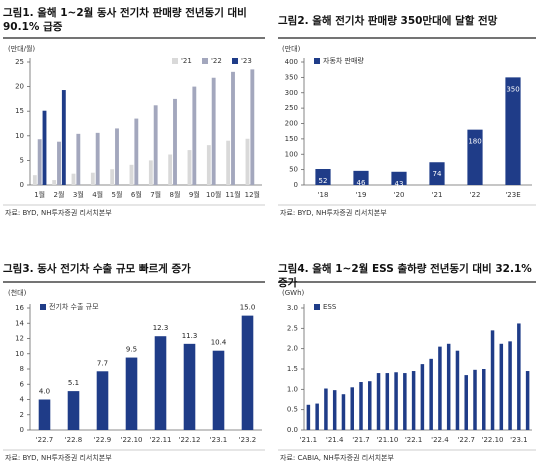 This screenshot has height=472, width=540. What do you see at coordinates (58, 212) in the screenshot?
I see `source: 자료: BYD, NH투자증권 리서치본부` at bounding box center [58, 212].